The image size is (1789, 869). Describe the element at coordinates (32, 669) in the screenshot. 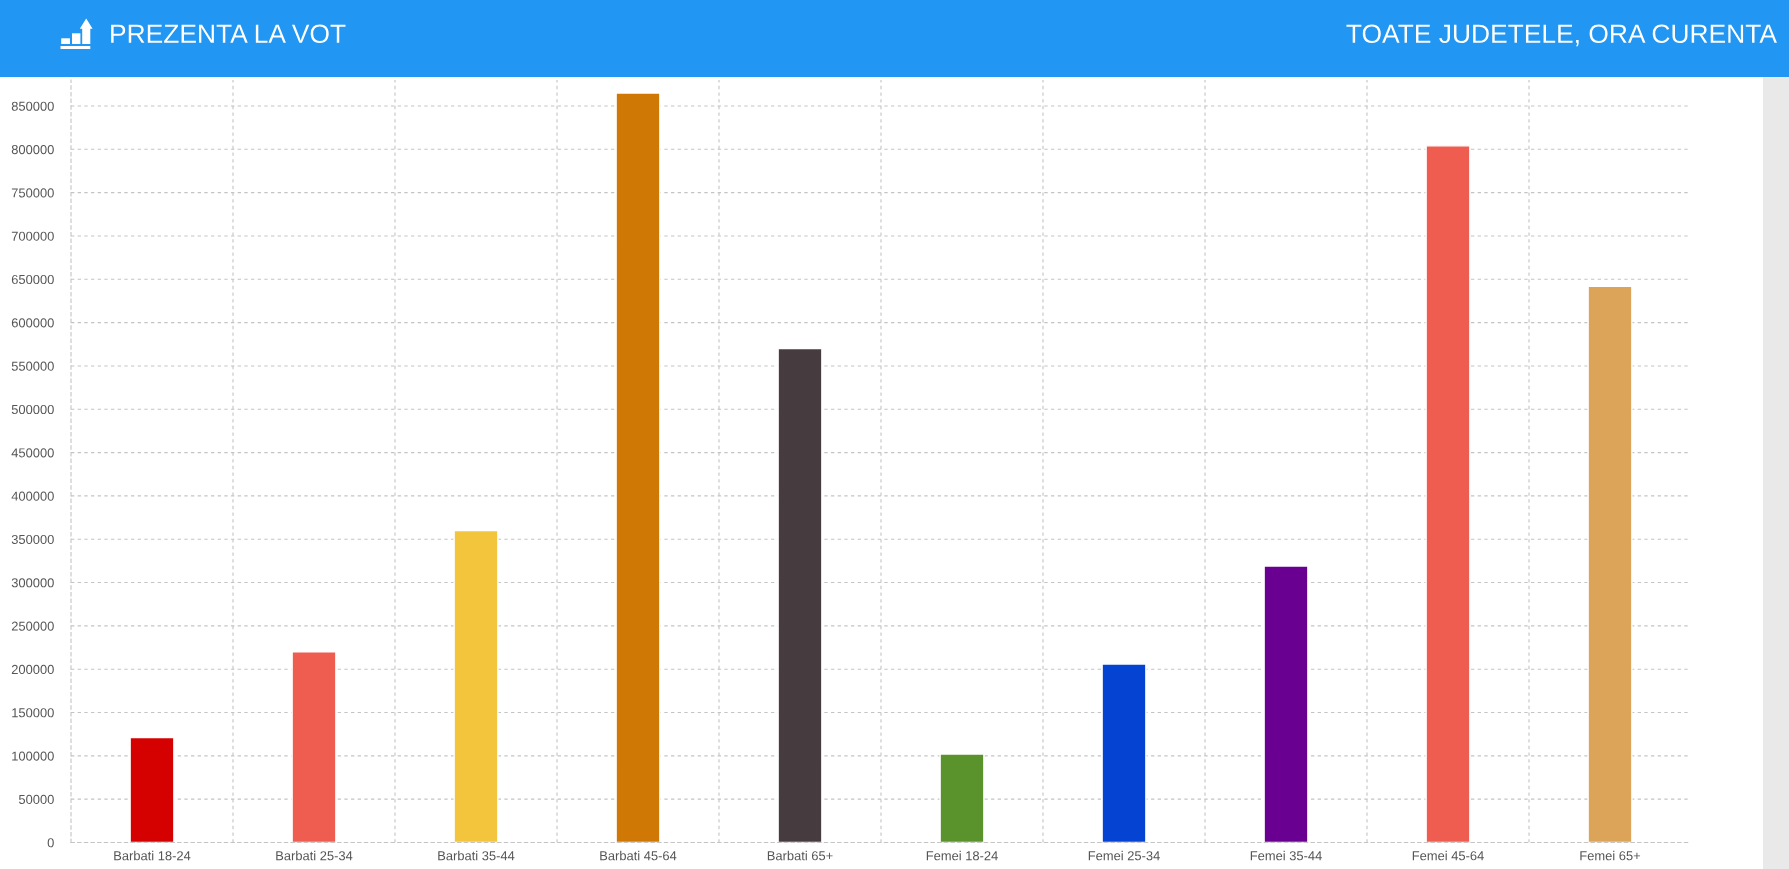

I see `y-tick-label: 200000` at that location.